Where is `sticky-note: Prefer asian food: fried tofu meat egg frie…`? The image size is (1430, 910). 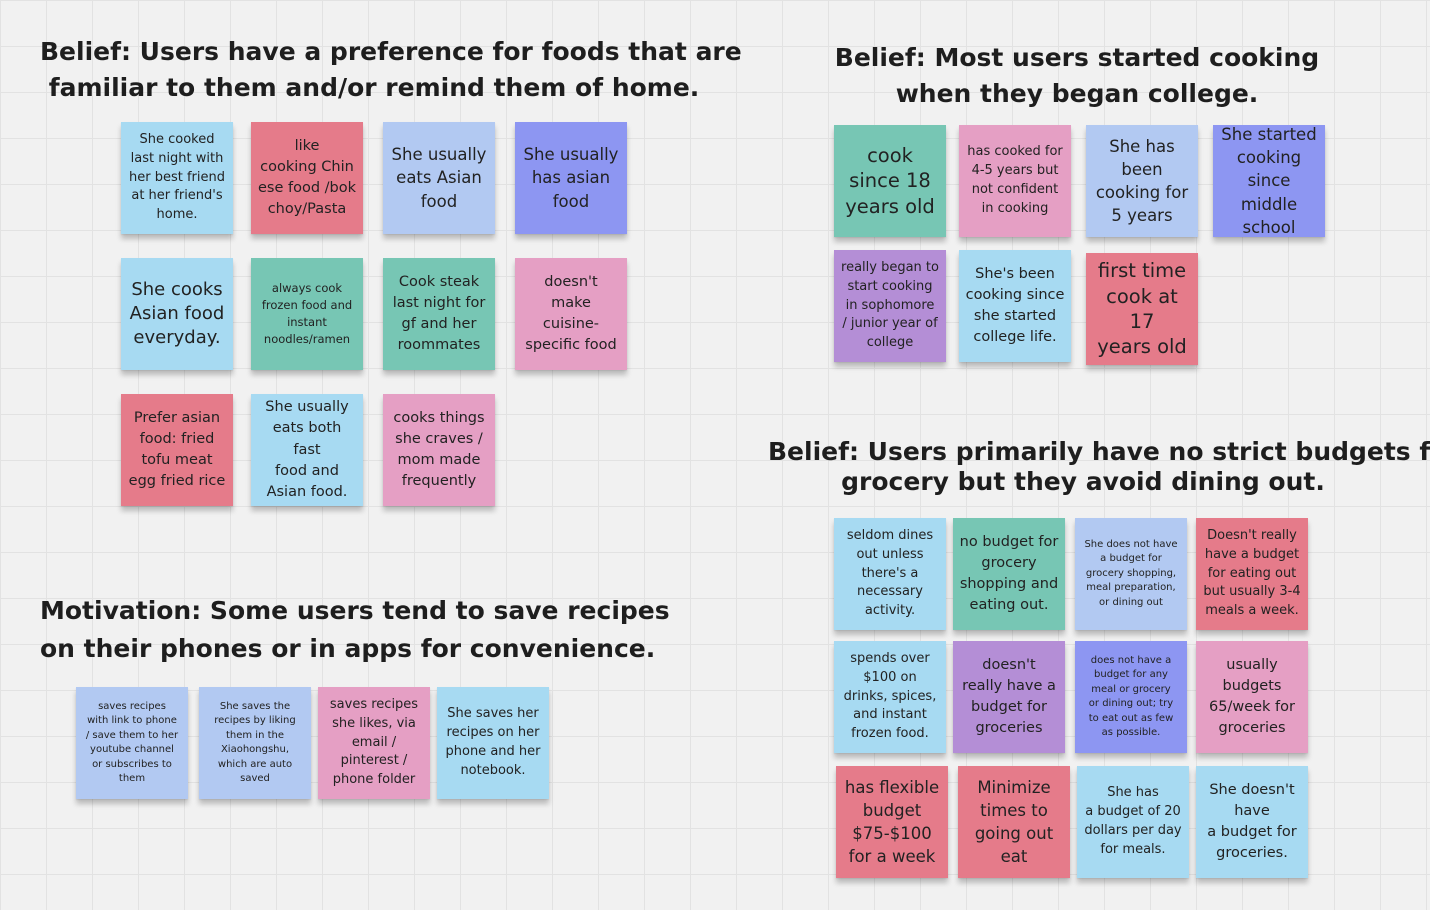 sticky-note: Prefer asian food: fried tofu meat egg frie… is located at coordinates (177, 450).